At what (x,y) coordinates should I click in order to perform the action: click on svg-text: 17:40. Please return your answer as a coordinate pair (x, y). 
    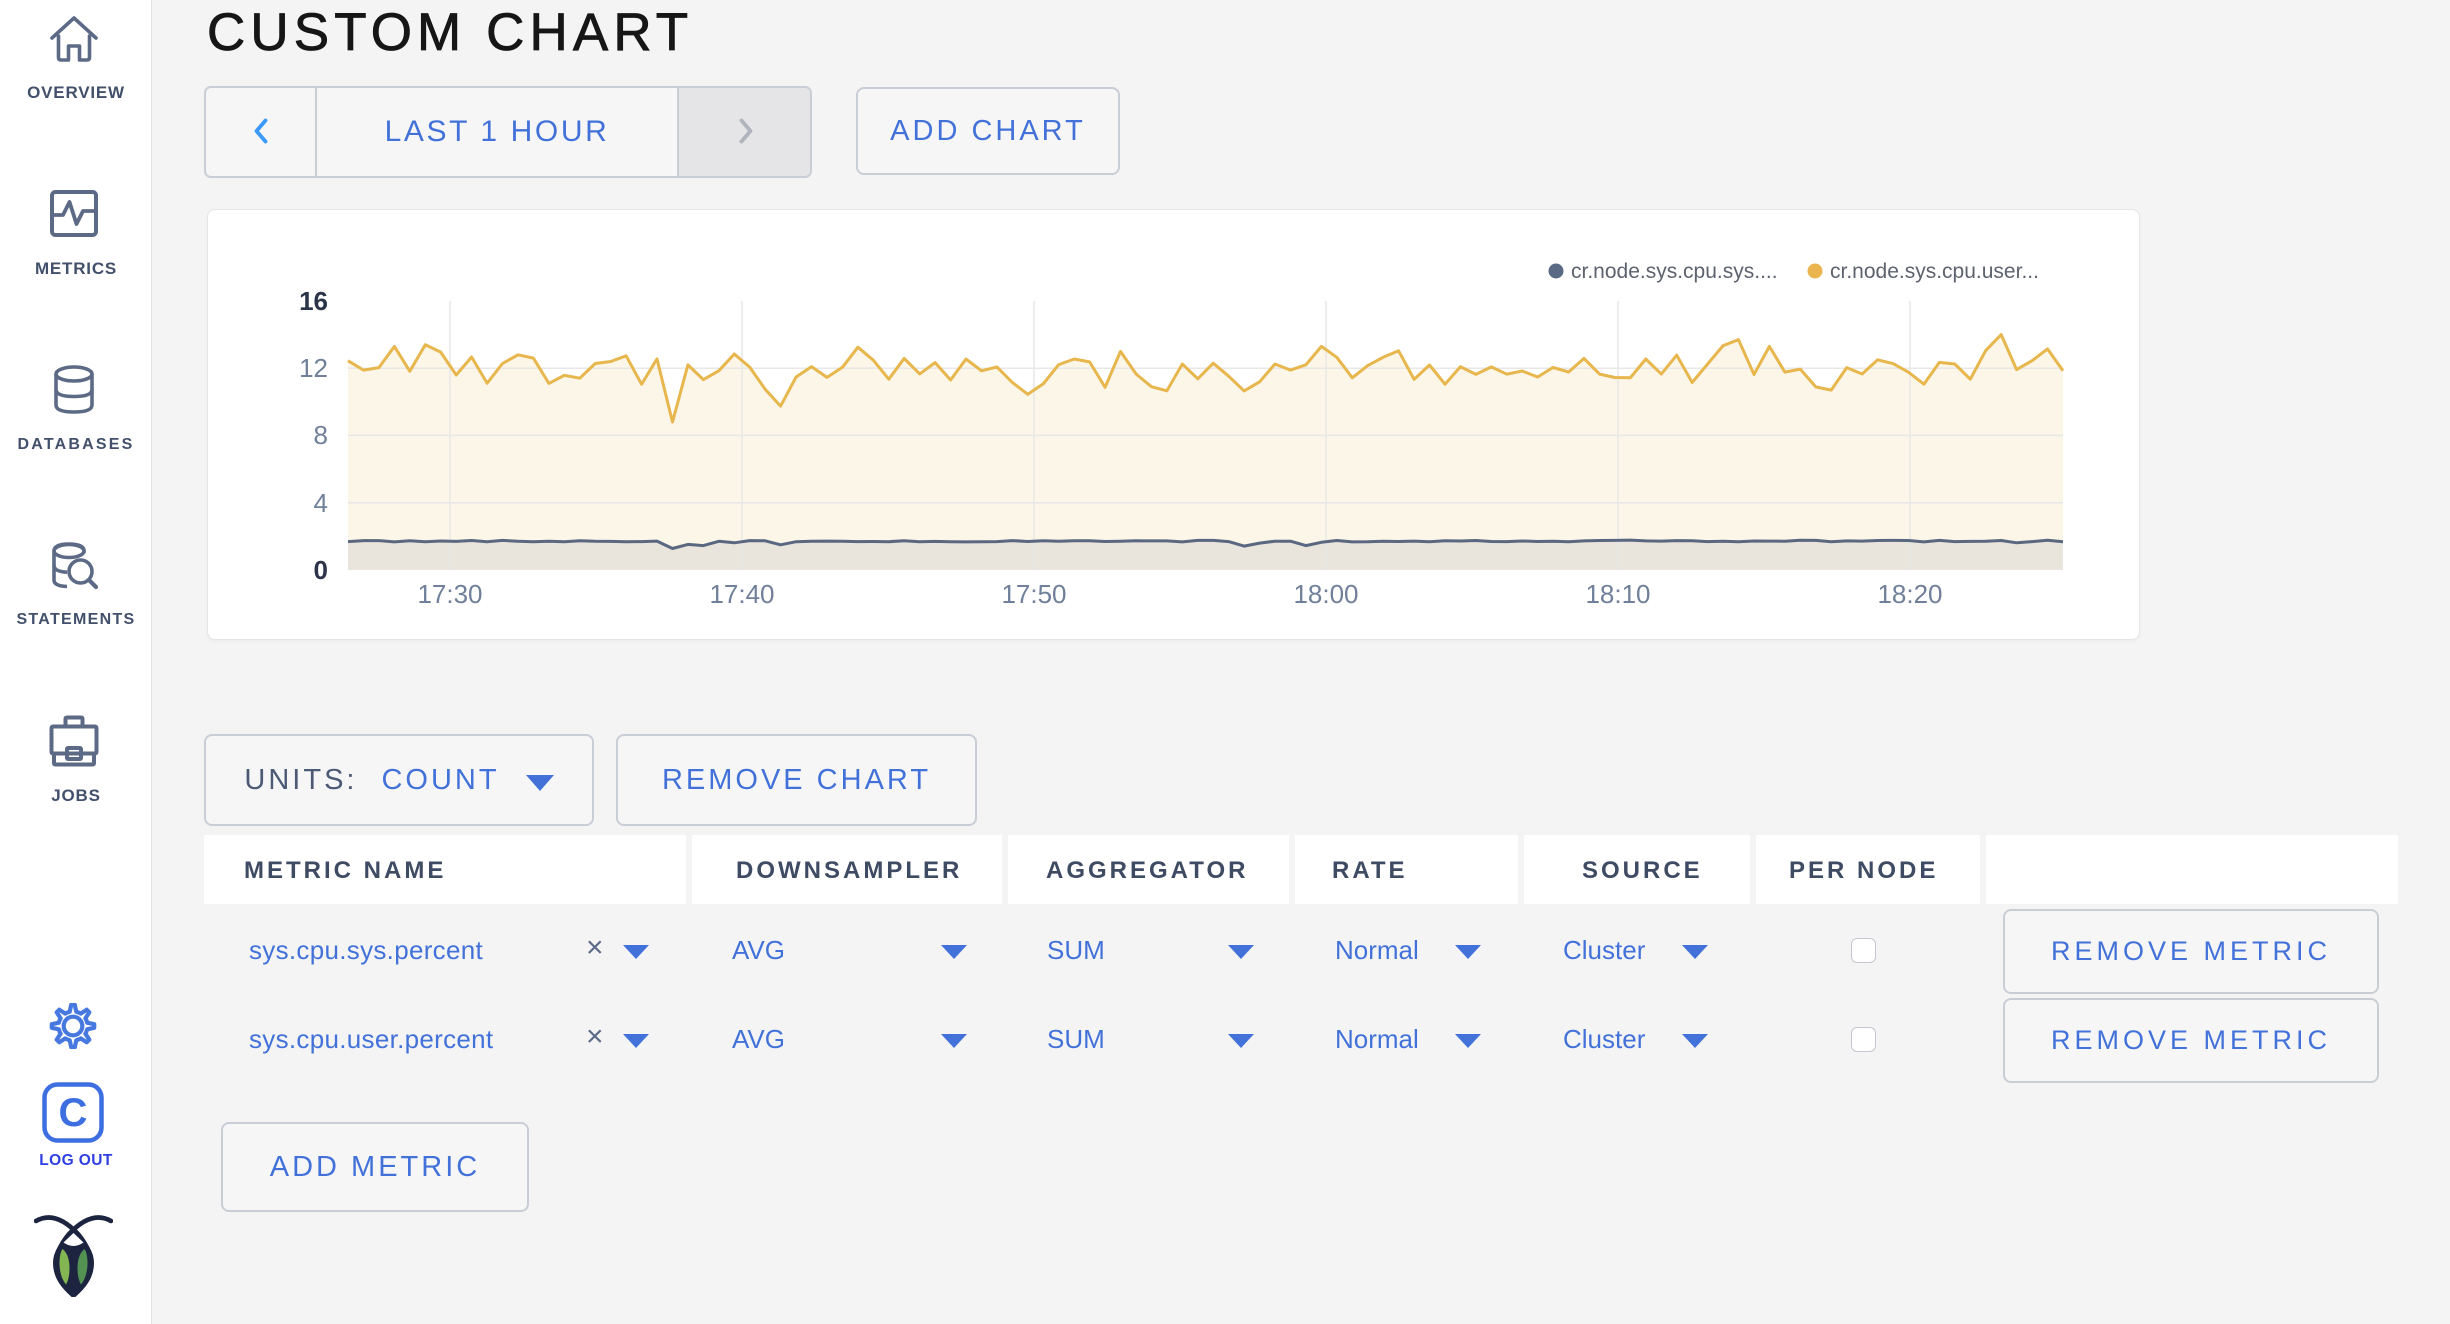
    Looking at the image, I should click on (741, 594).